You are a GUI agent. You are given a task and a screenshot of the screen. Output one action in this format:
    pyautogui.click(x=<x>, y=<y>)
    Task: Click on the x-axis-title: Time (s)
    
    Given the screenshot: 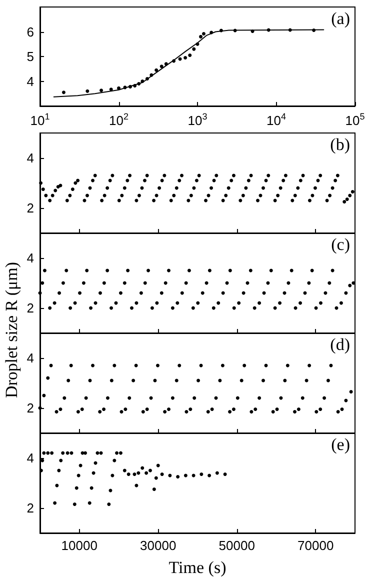 What is the action you would take?
    pyautogui.click(x=197, y=567)
    